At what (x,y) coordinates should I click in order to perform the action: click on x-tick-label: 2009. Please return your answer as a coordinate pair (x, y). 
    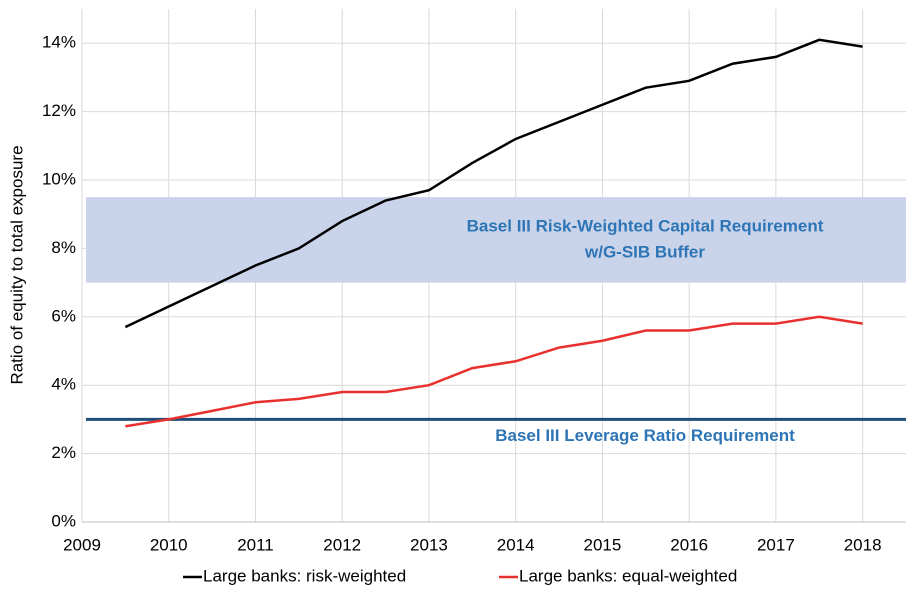
    Looking at the image, I should click on (82, 544).